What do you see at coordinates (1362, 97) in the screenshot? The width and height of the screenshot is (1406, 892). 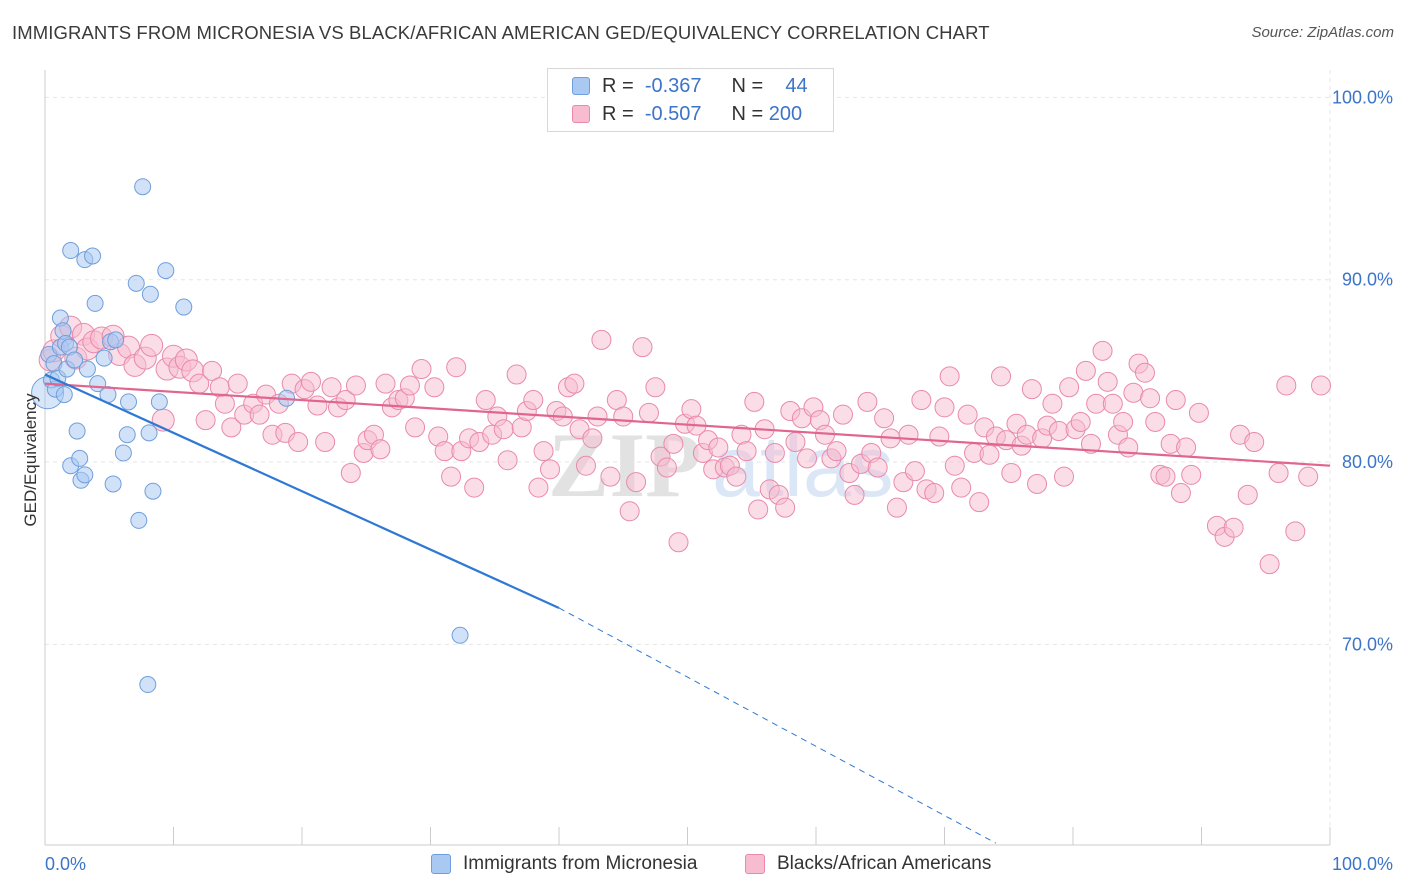 I see `y-tick-label: 100.0%` at bounding box center [1362, 97].